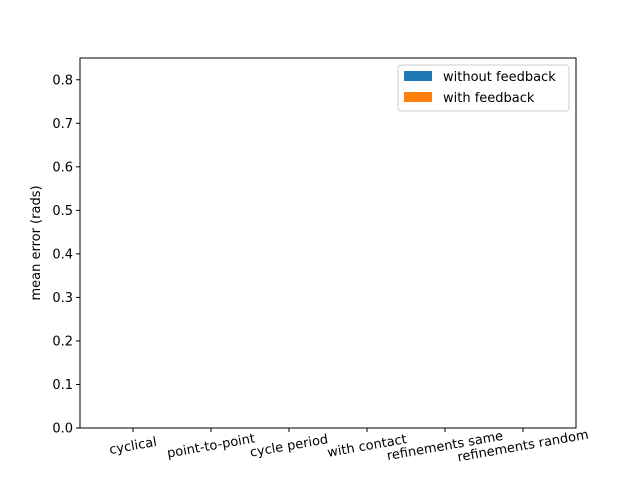  I want to click on legend-label-with-feedback: with feedback, so click(489, 98).